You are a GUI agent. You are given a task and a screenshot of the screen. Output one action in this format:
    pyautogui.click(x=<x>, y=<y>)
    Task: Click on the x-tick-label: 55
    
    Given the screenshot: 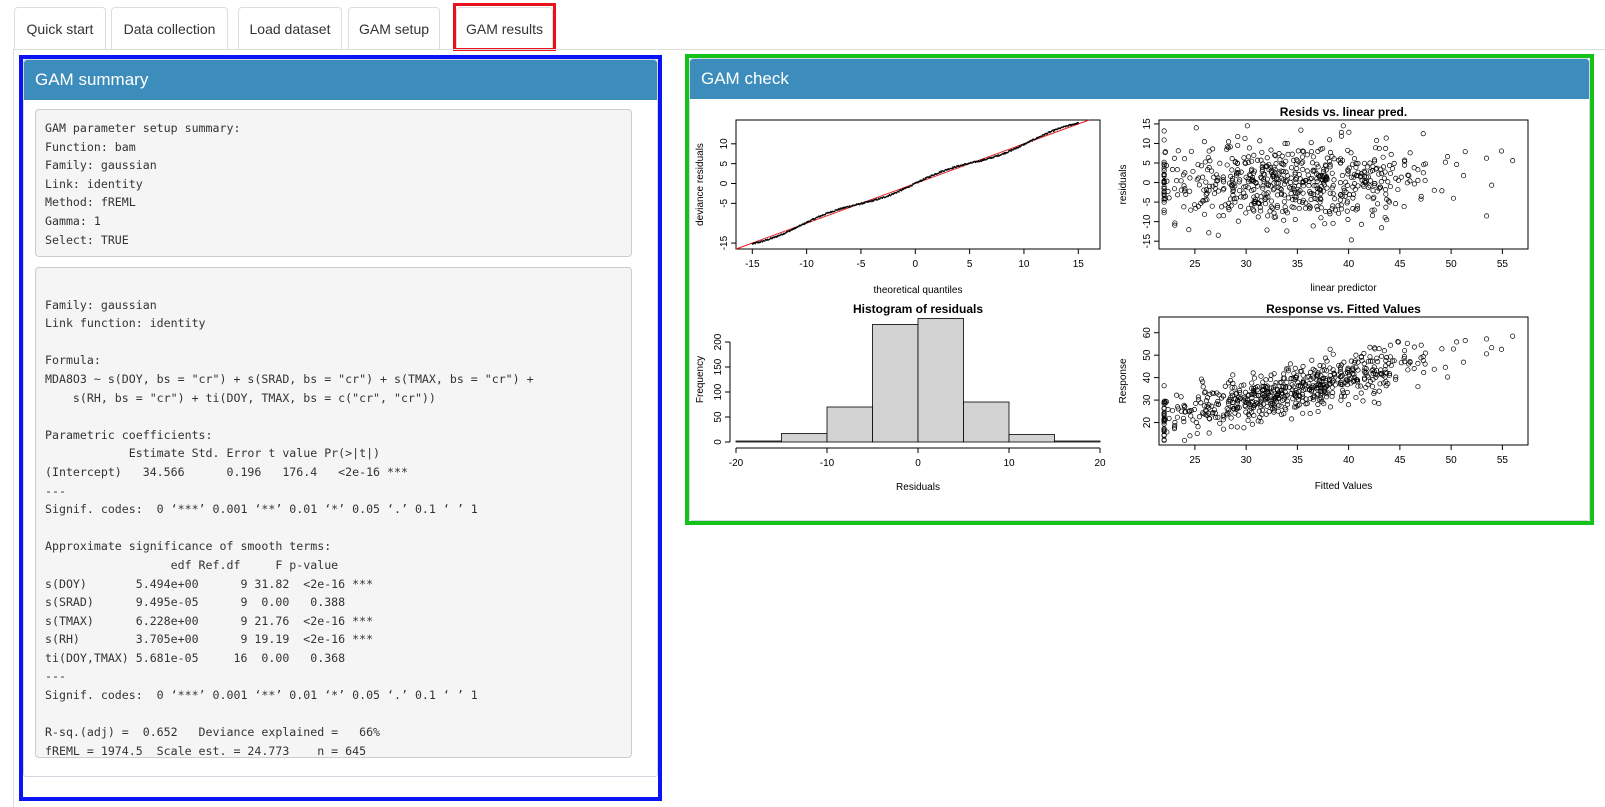 What is the action you would take?
    pyautogui.click(x=1503, y=264)
    